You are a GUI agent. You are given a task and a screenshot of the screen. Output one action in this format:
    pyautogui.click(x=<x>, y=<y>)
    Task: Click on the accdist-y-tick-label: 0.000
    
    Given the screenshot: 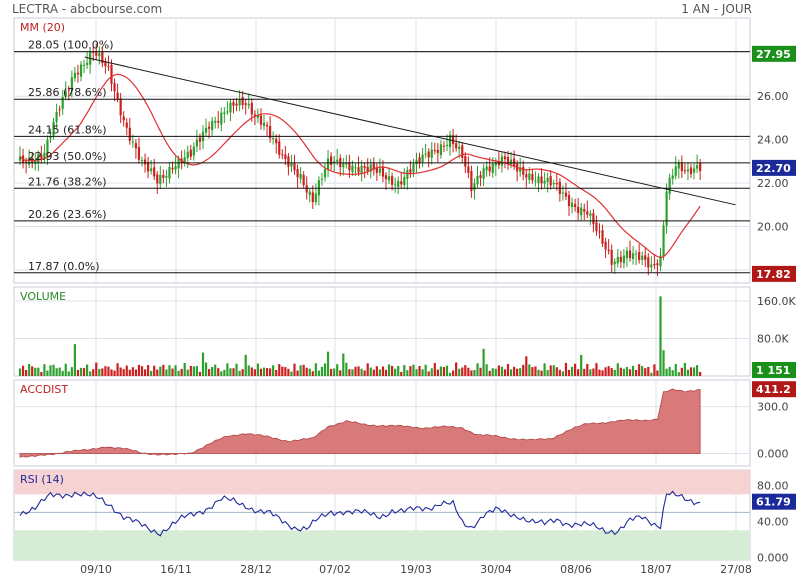 What is the action you would take?
    pyautogui.click(x=773, y=453)
    